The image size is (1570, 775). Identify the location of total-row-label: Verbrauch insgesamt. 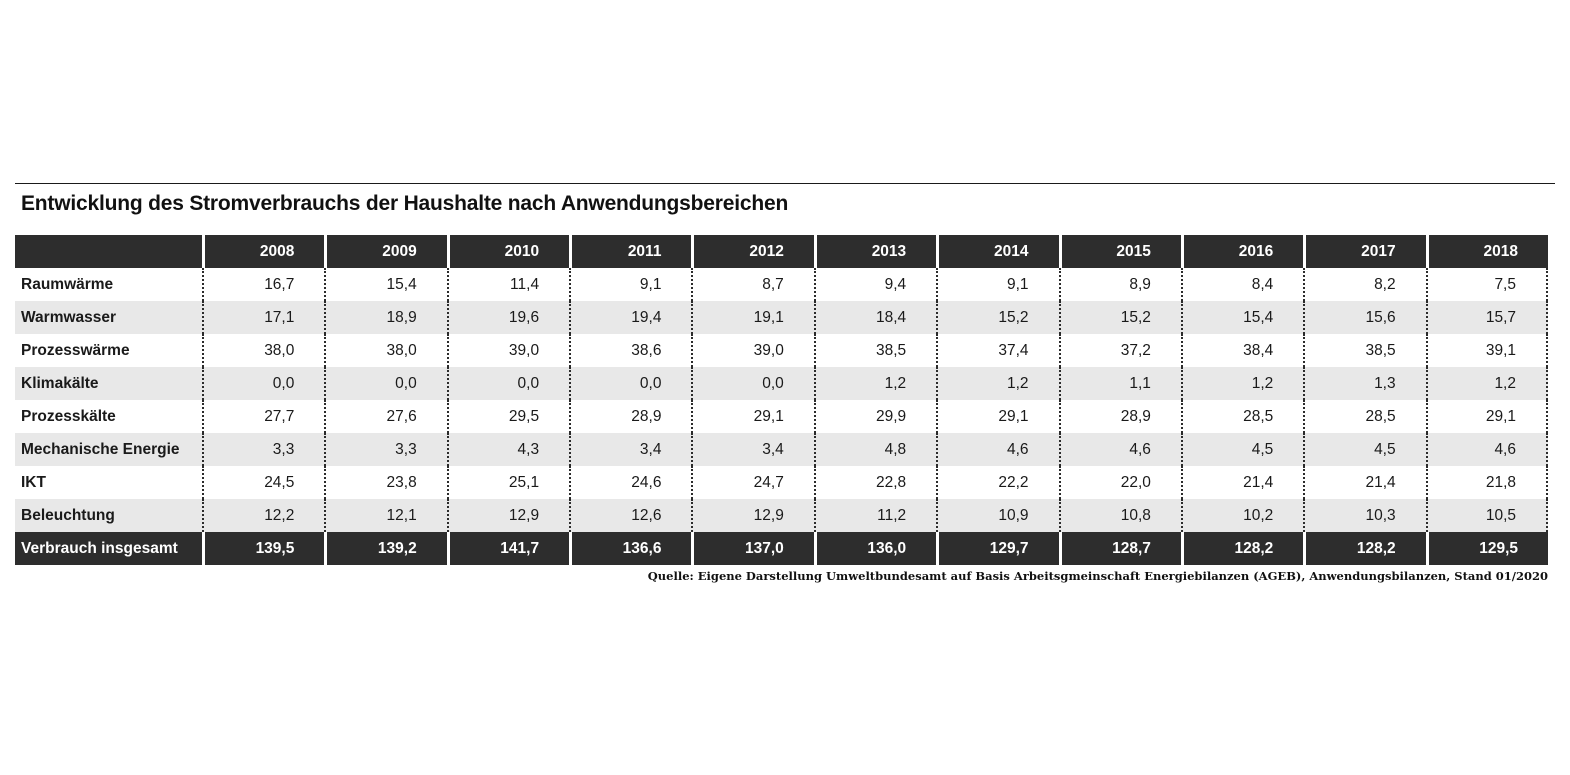
(108, 548).